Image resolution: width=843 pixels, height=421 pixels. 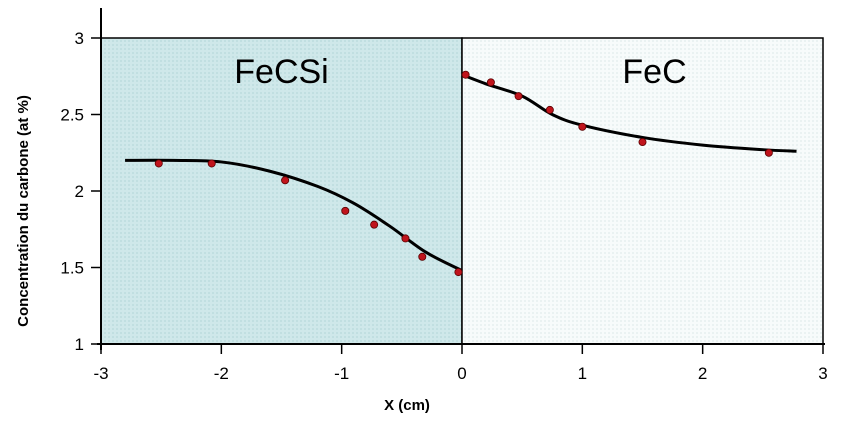 I want to click on y-tick-label: 1.5, so click(x=72, y=268).